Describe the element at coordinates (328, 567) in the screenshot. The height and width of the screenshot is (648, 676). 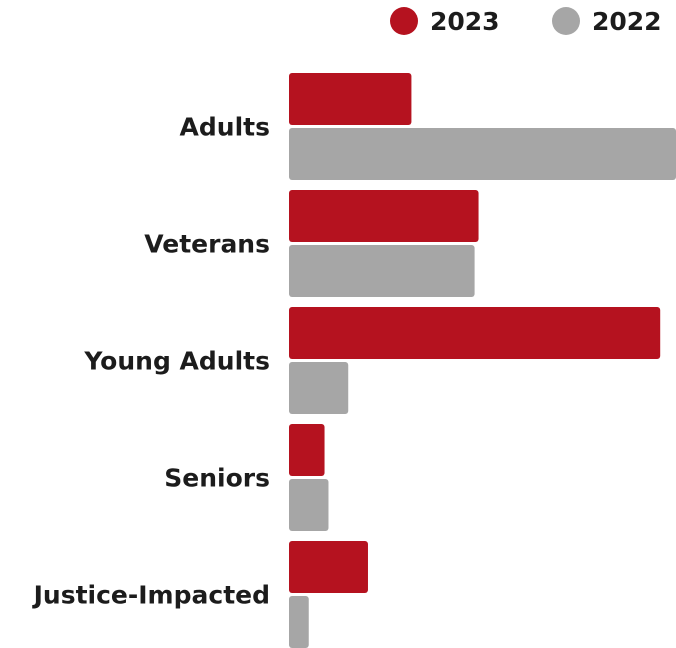
I see `bar-justice-impacted-2023` at that location.